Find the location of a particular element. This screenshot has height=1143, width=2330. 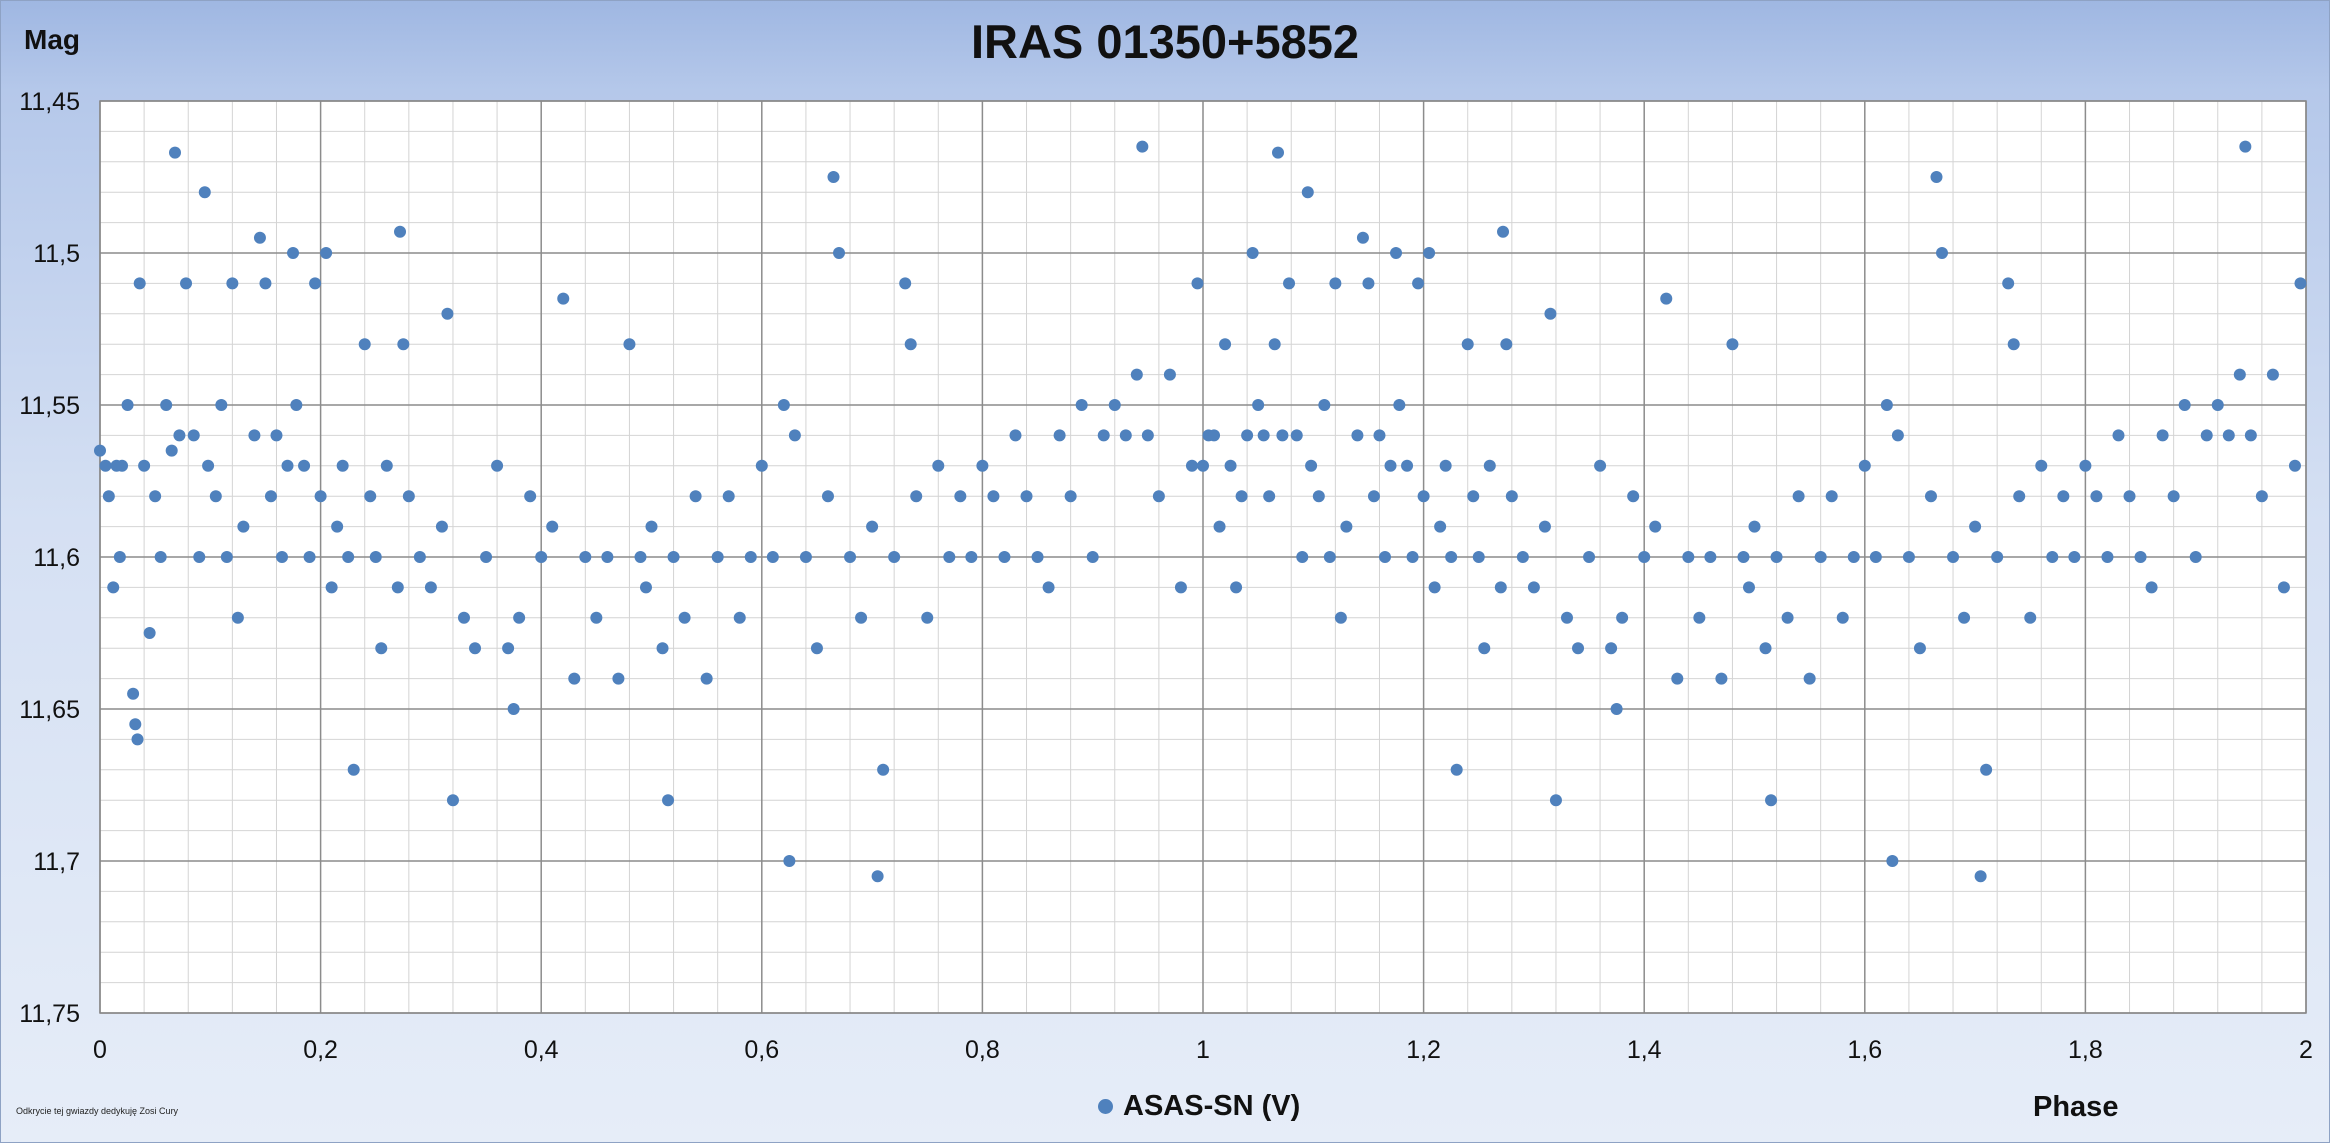

chart-title: IRAS 01350+5852 is located at coordinates (1165, 41).